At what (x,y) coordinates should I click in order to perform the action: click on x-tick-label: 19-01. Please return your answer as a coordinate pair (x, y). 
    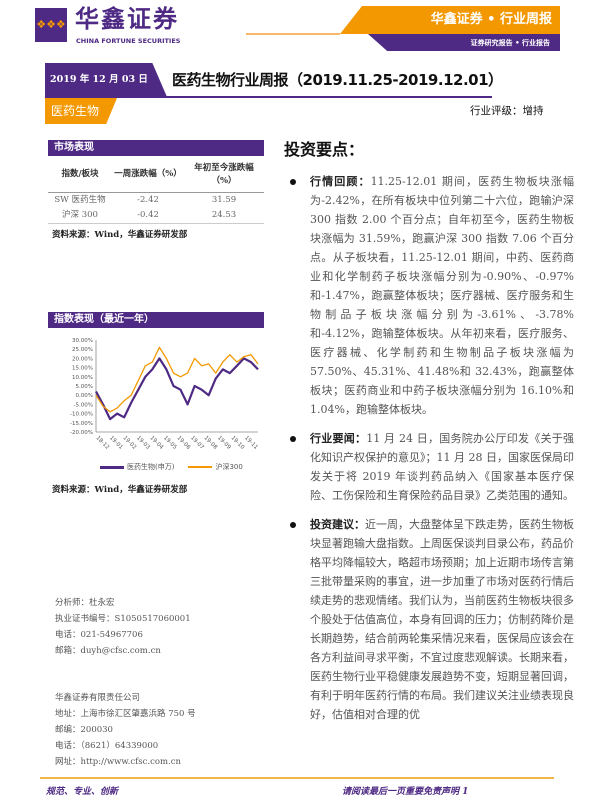
    Looking at the image, I should click on (116, 443).